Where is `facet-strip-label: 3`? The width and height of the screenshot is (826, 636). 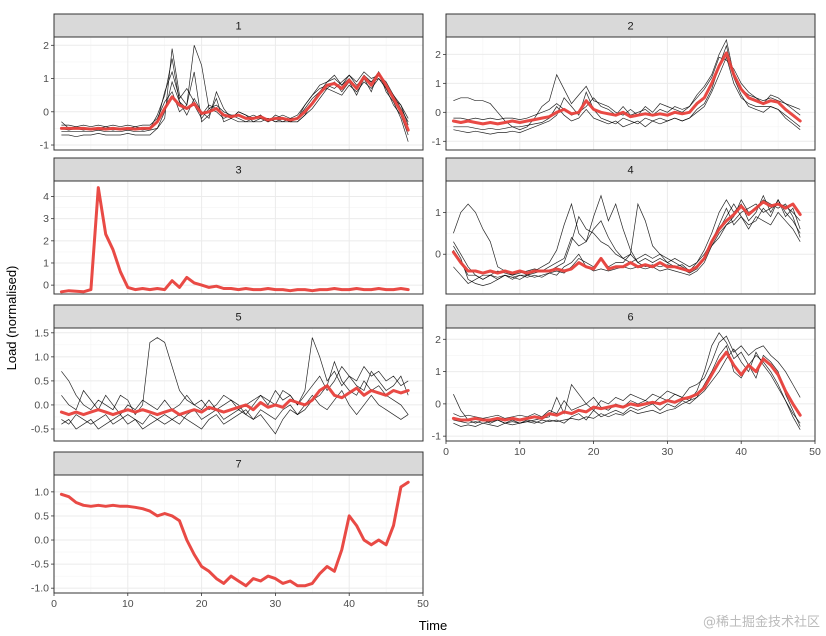 facet-strip-label: 3 is located at coordinates (238, 171).